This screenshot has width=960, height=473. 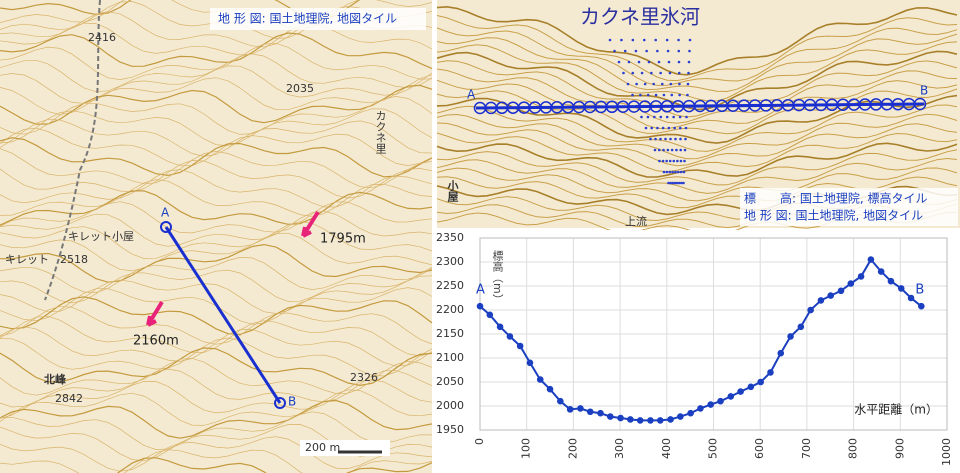 I want to click on map-label: キレット小屋, so click(x=101, y=236).